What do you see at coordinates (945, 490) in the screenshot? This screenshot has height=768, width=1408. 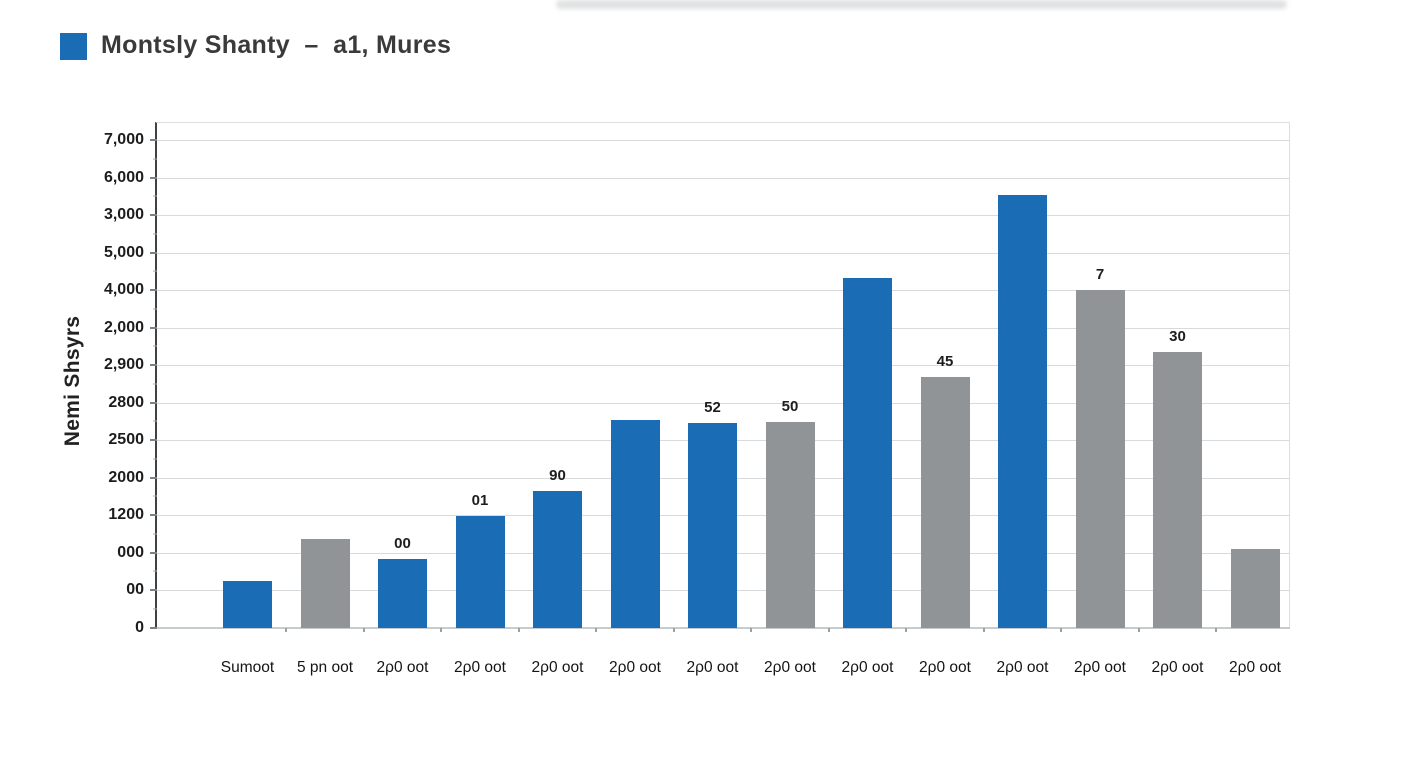 I see `bar: 45` at bounding box center [945, 490].